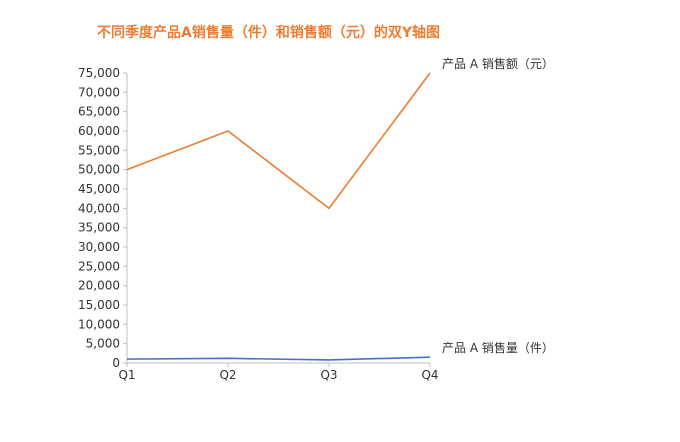 This screenshot has height=442, width=680. Describe the element at coordinates (268, 33) in the screenshot. I see `chart-title: 不同季度产品A销售量（件）和销售额（元）的双Y轴图` at that location.